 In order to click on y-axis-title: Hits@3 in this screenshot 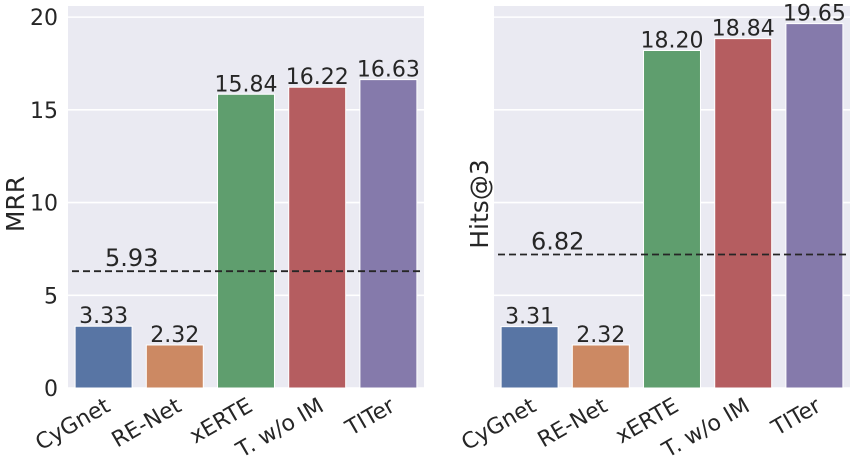, I will do `click(479, 203)`.